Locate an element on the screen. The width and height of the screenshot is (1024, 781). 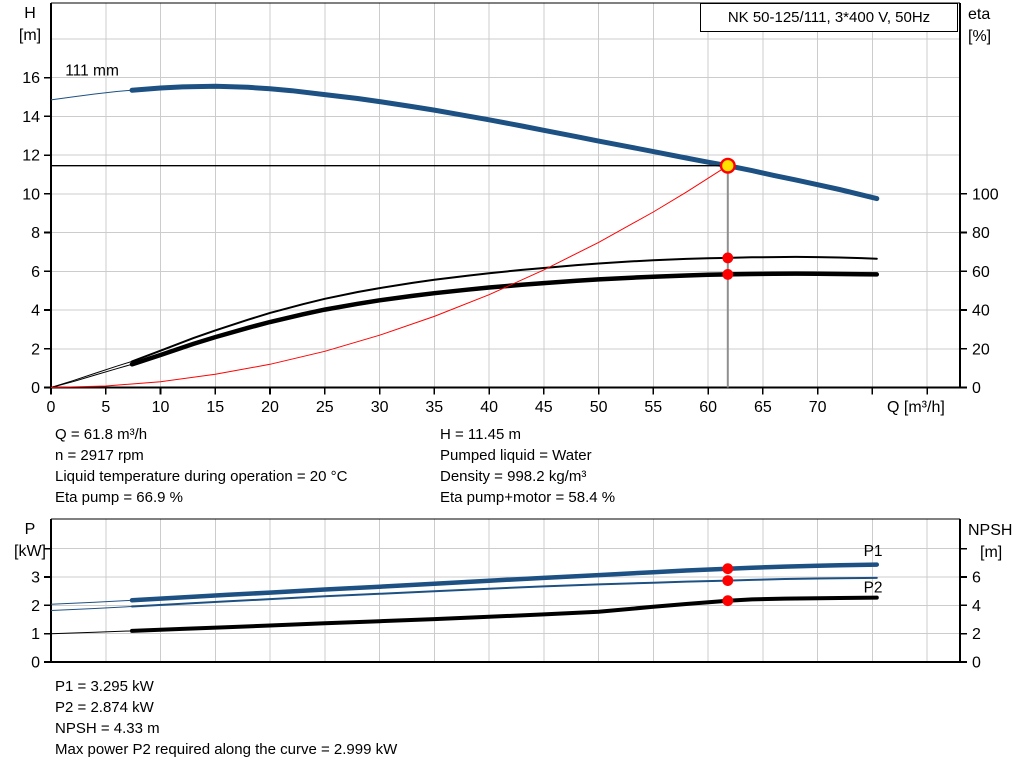
info-eta-pump: Eta pump = 66.9 % is located at coordinates (119, 497).